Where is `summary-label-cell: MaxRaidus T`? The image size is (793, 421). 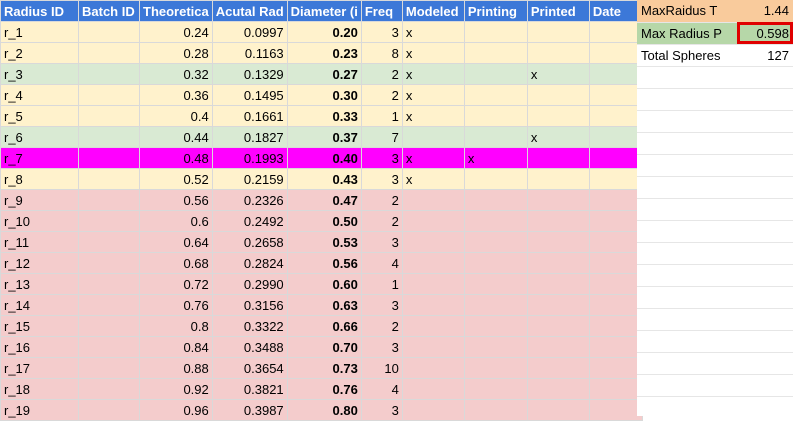 summary-label-cell: MaxRaidus T is located at coordinates (687, 11).